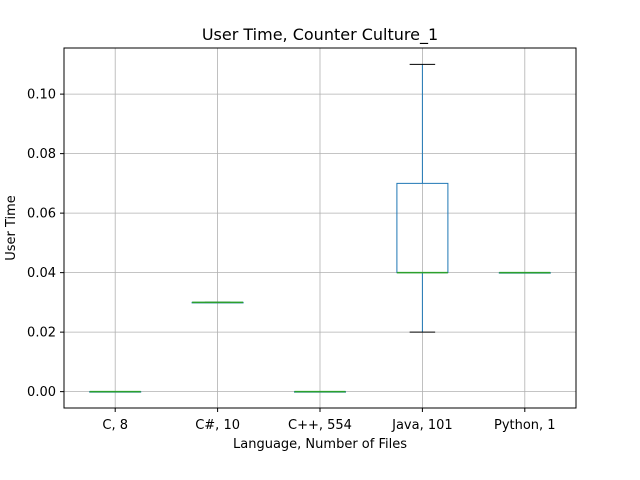  What do you see at coordinates (320, 35) in the screenshot?
I see `chart-title: User Time, Counter Culture_1` at bounding box center [320, 35].